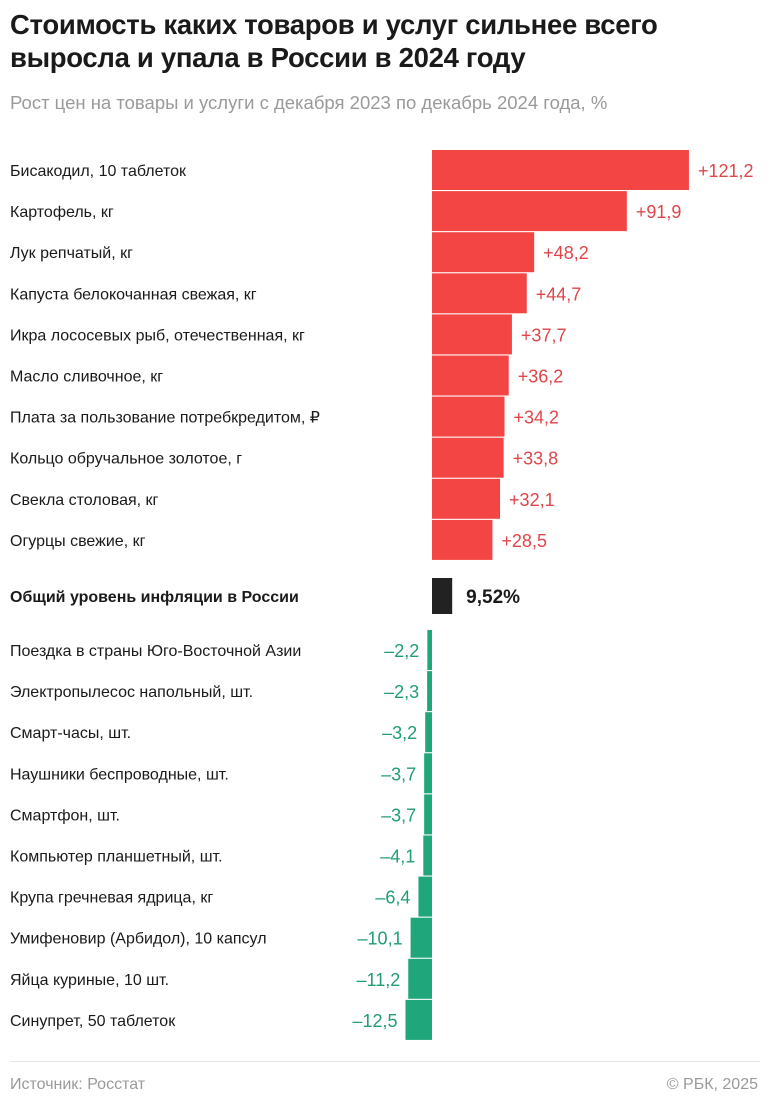  What do you see at coordinates (157, 335) in the screenshot?
I see `category-label: Икра лососевых рыб, отечественная, кг` at bounding box center [157, 335].